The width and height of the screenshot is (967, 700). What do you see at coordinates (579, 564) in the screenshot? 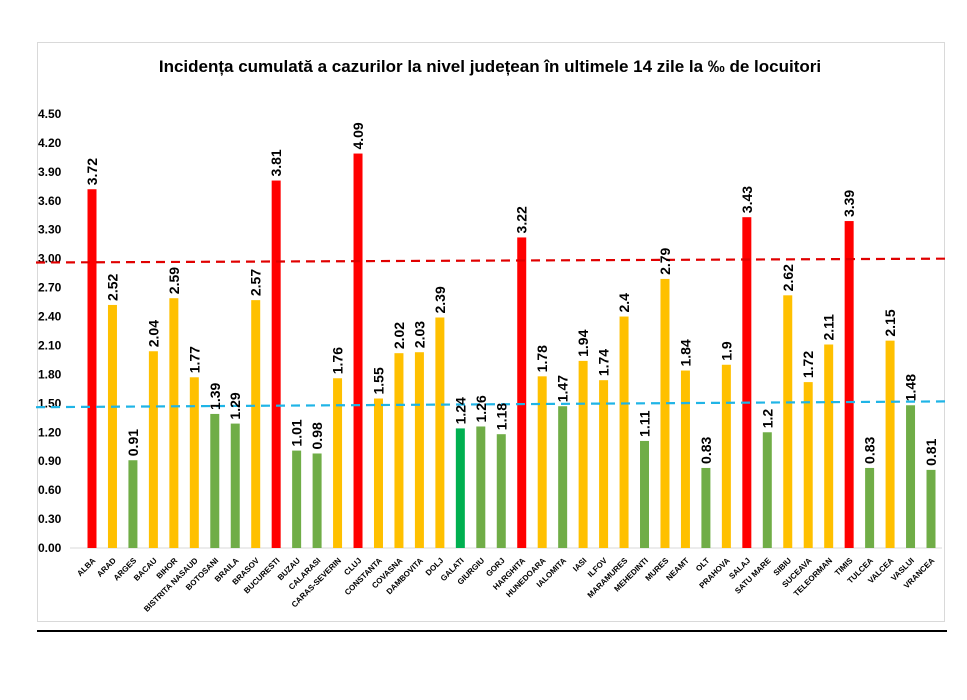
I see `x-tick-label: IASI` at bounding box center [579, 564].